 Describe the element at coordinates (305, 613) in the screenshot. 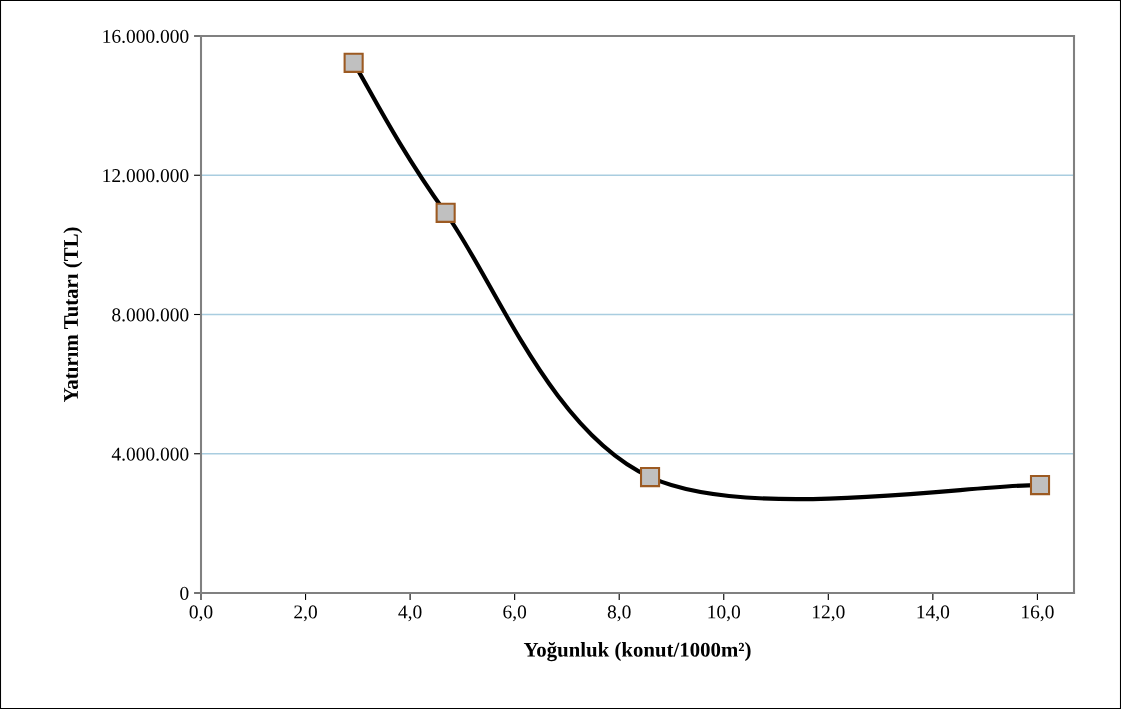

I see `x-tick-label: 2,0` at that location.